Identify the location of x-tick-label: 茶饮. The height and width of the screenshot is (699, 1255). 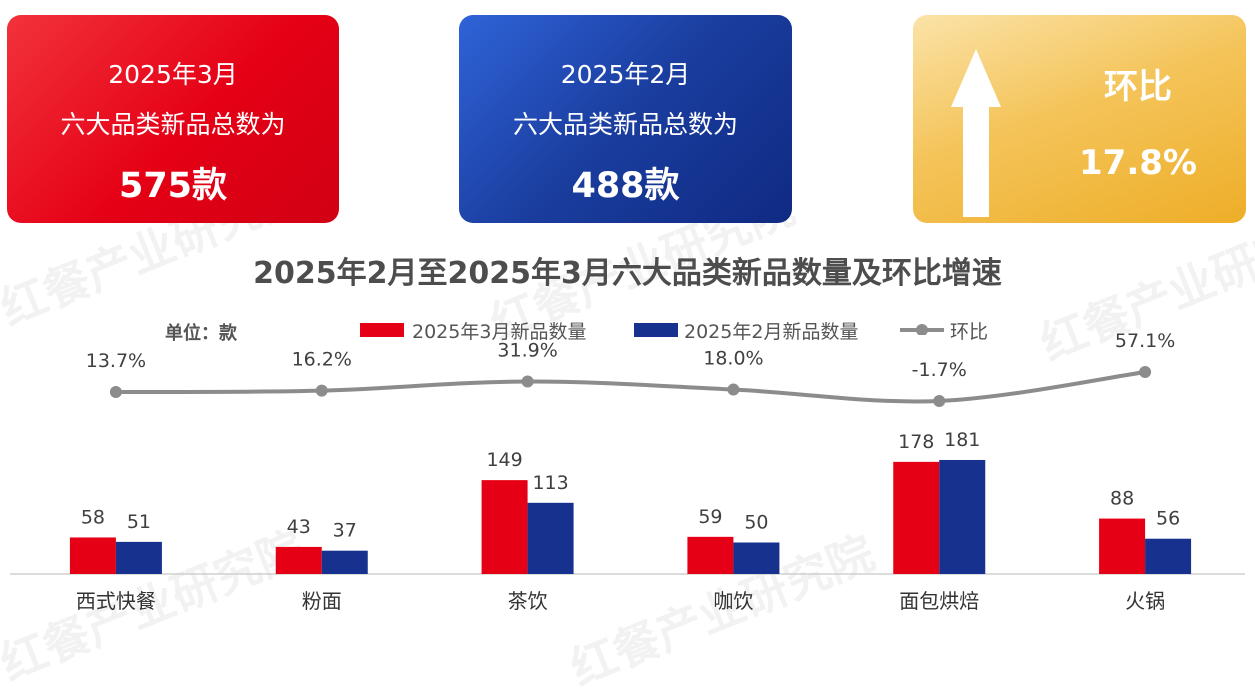
(528, 601).